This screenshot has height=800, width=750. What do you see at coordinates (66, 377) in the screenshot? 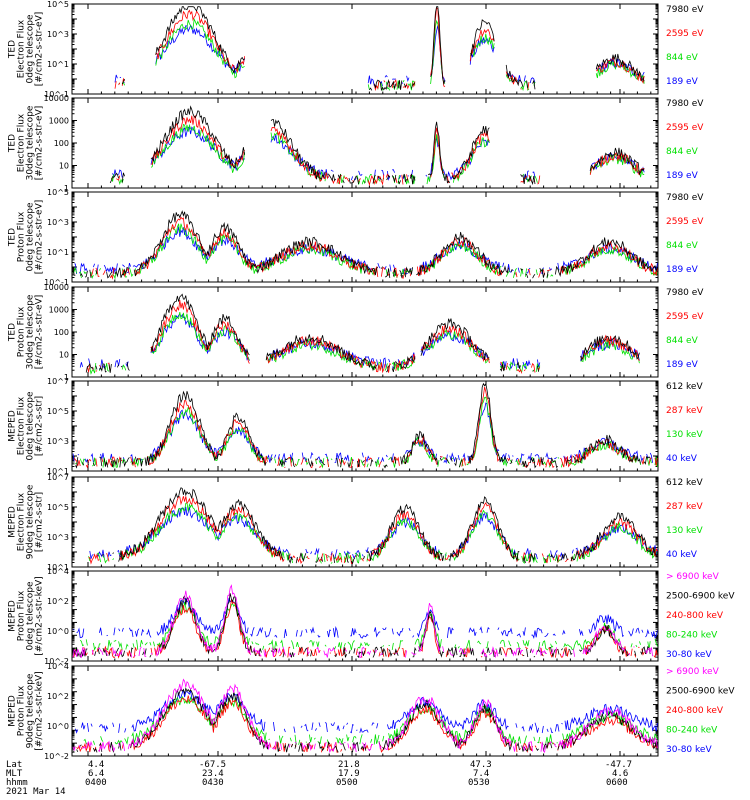
I see `y-tick-label: 1` at bounding box center [66, 377].